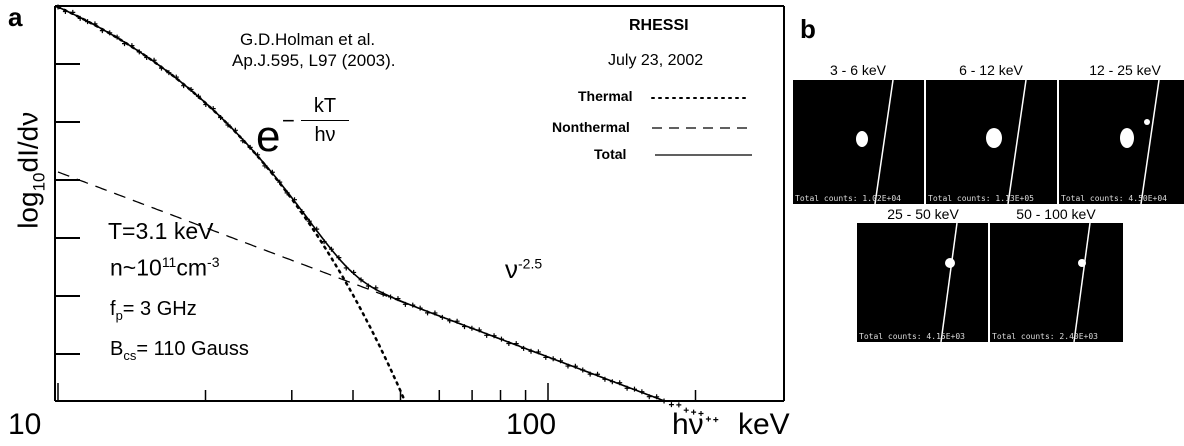 The height and width of the screenshot is (446, 1184). I want to click on plasma-frequency-param: fp= 3 GHz, so click(153, 310).